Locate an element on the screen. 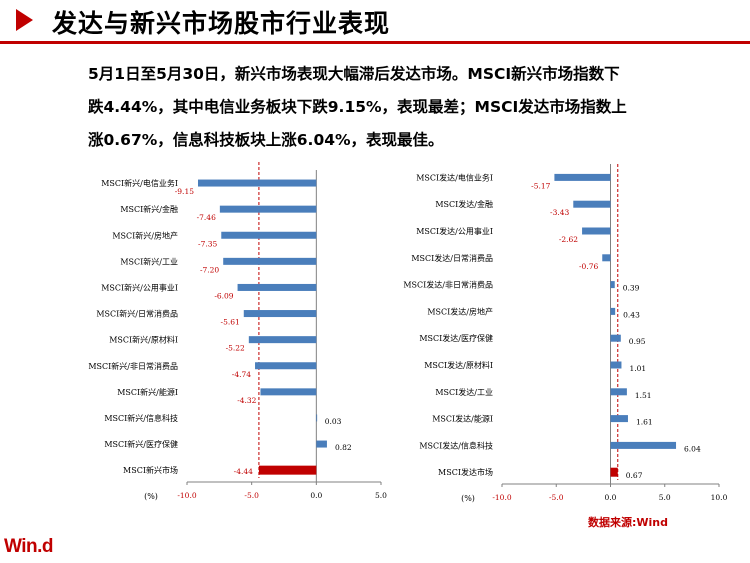 The image size is (750, 563). category-label: MSCI发达/非日常消费品 is located at coordinates (448, 285).